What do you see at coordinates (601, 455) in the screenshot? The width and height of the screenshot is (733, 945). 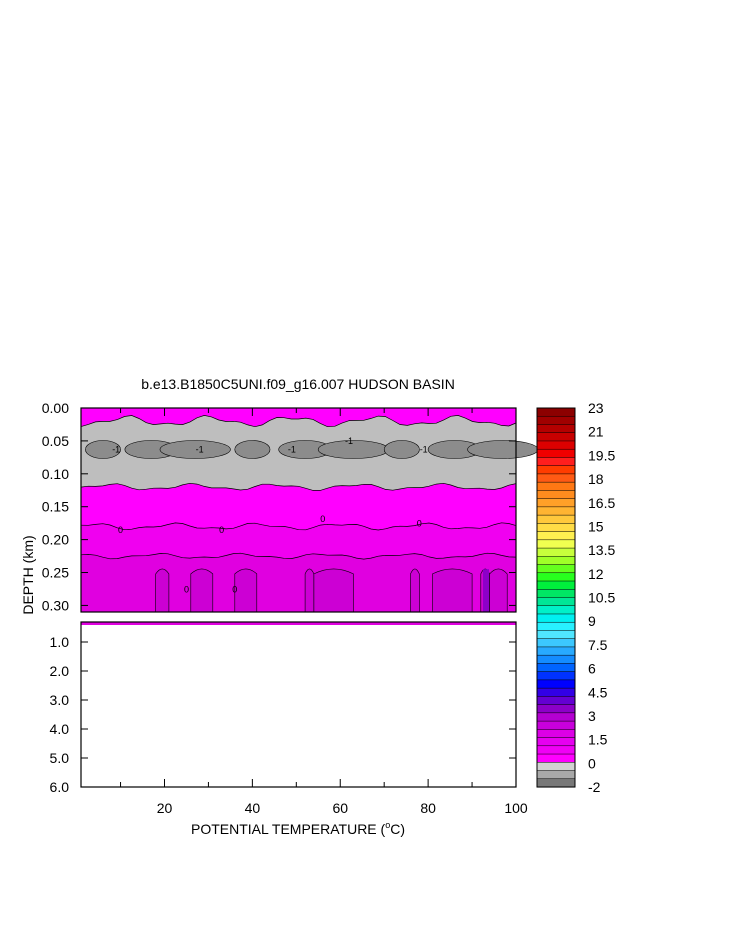 I see `colorbar-label: 19.5` at bounding box center [601, 455].